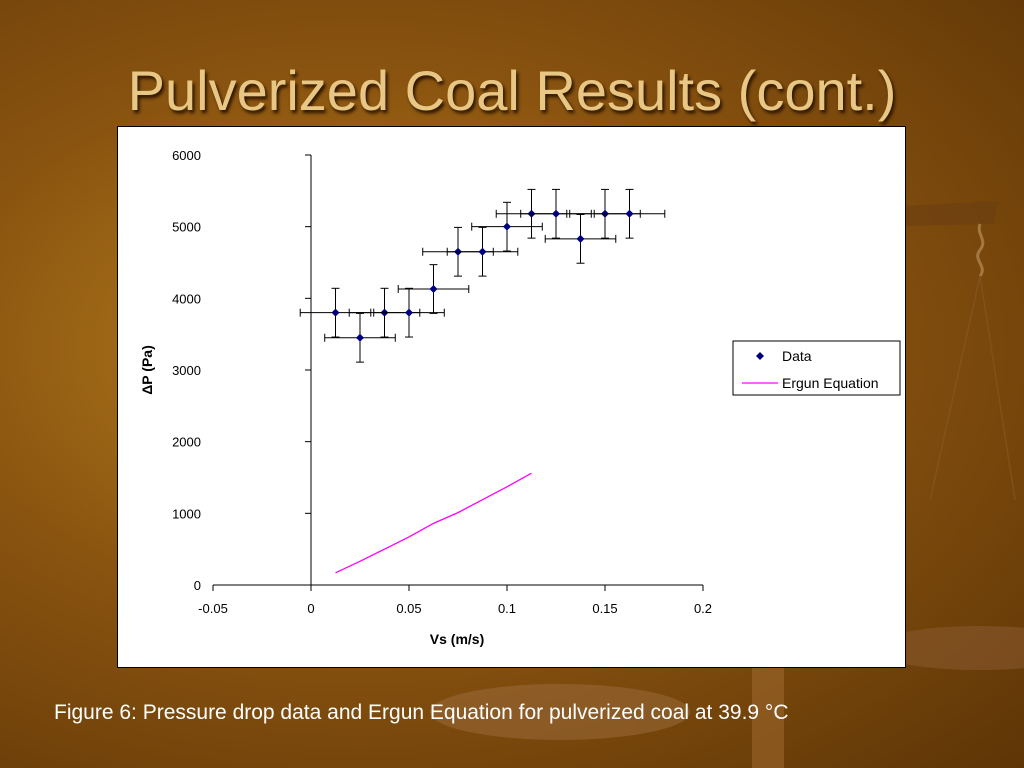  I want to click on y-tick-label: 0, so click(197, 585).